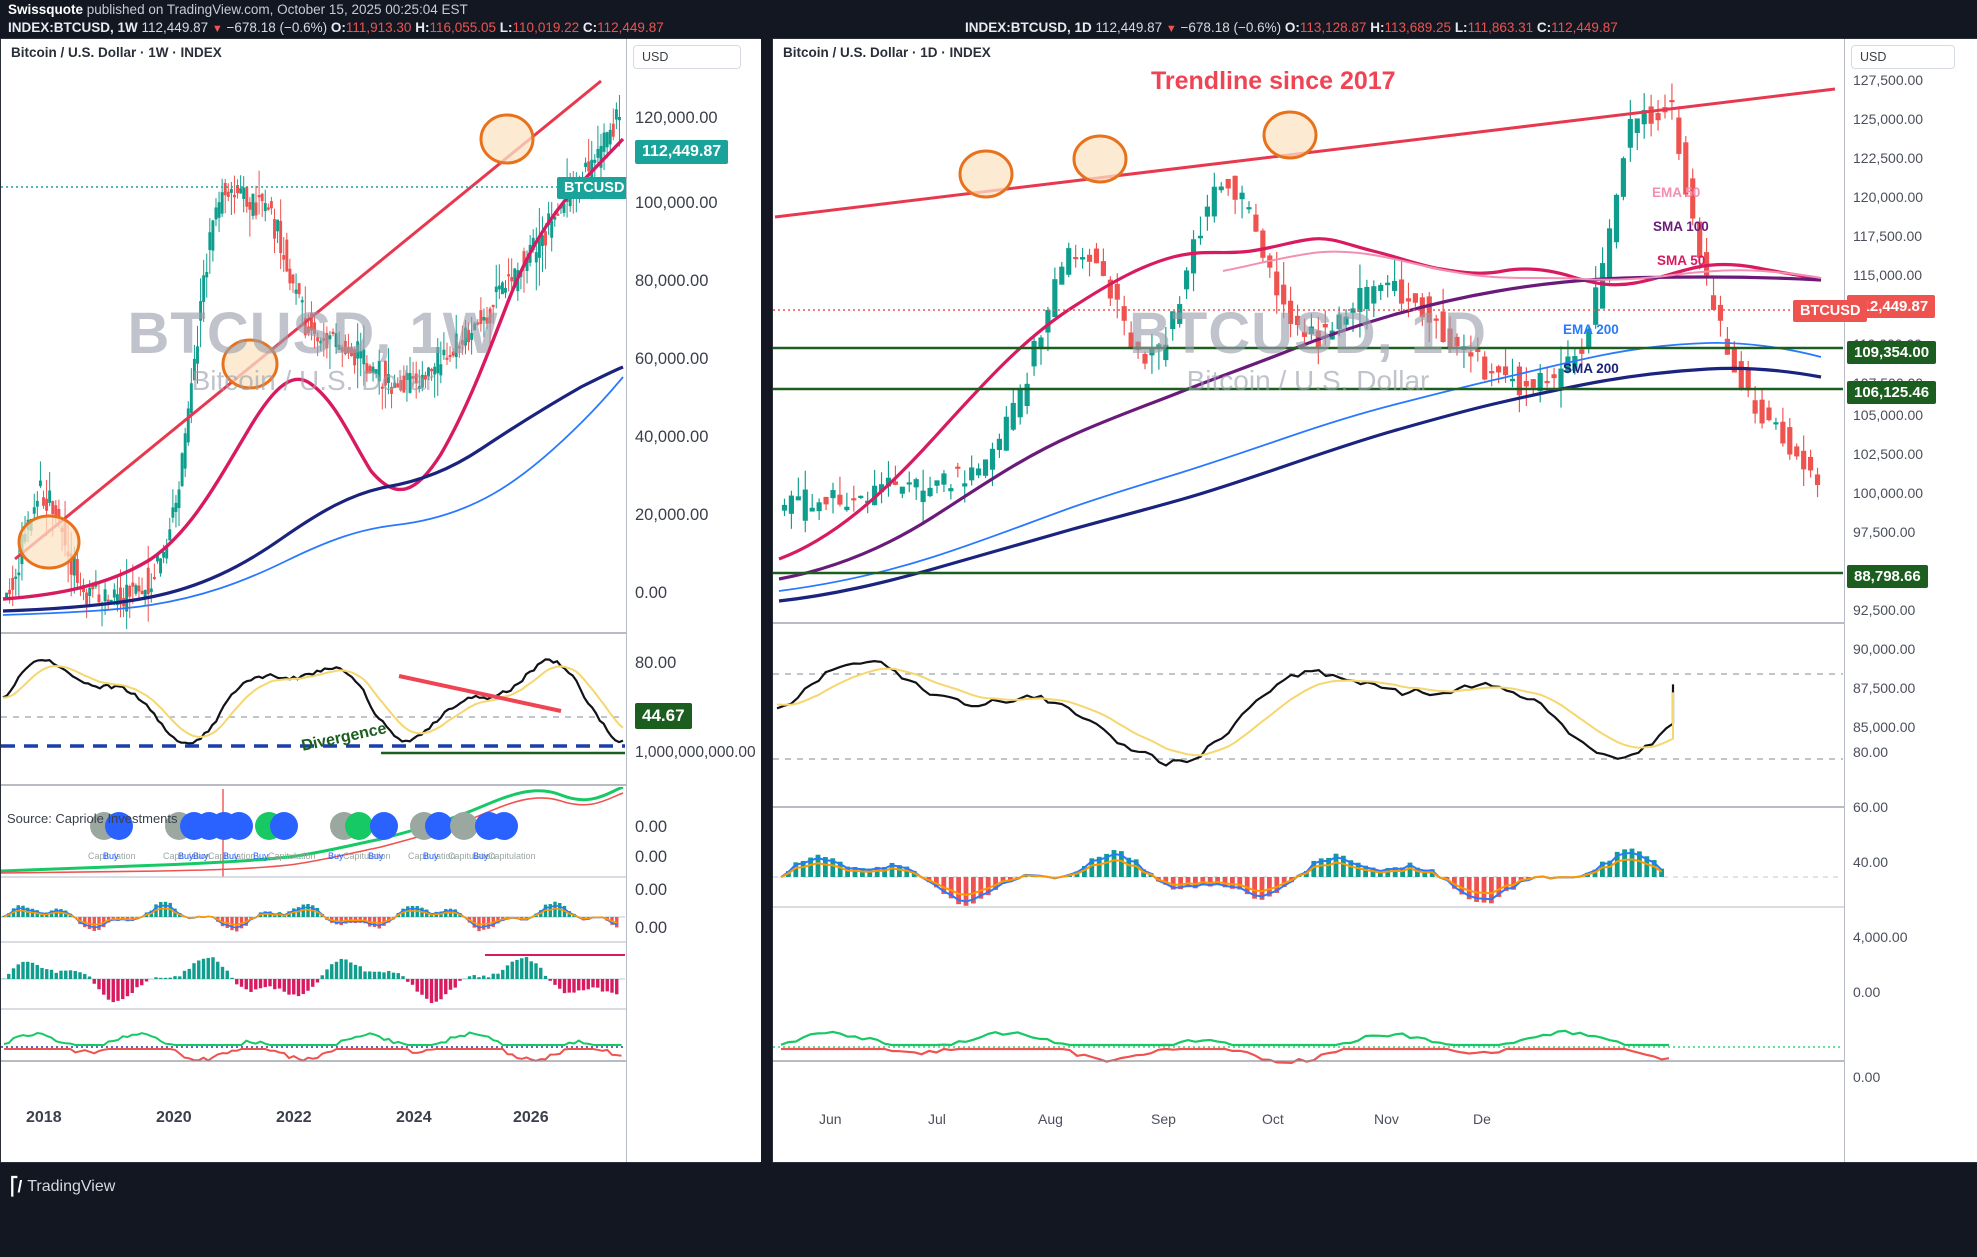 Image resolution: width=1977 pixels, height=1257 pixels. I want to click on daily-price-tick: 125,000.00, so click(1888, 119).